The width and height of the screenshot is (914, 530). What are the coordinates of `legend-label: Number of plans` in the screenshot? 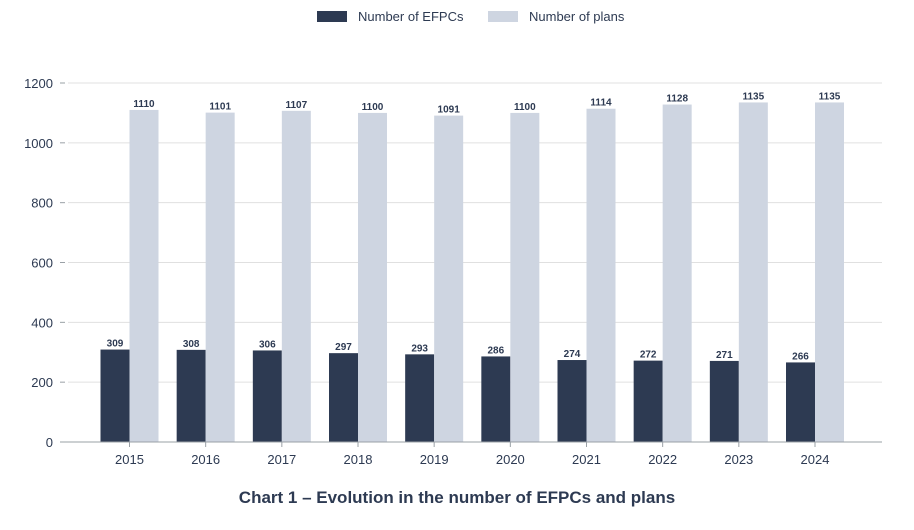 It's located at (577, 16).